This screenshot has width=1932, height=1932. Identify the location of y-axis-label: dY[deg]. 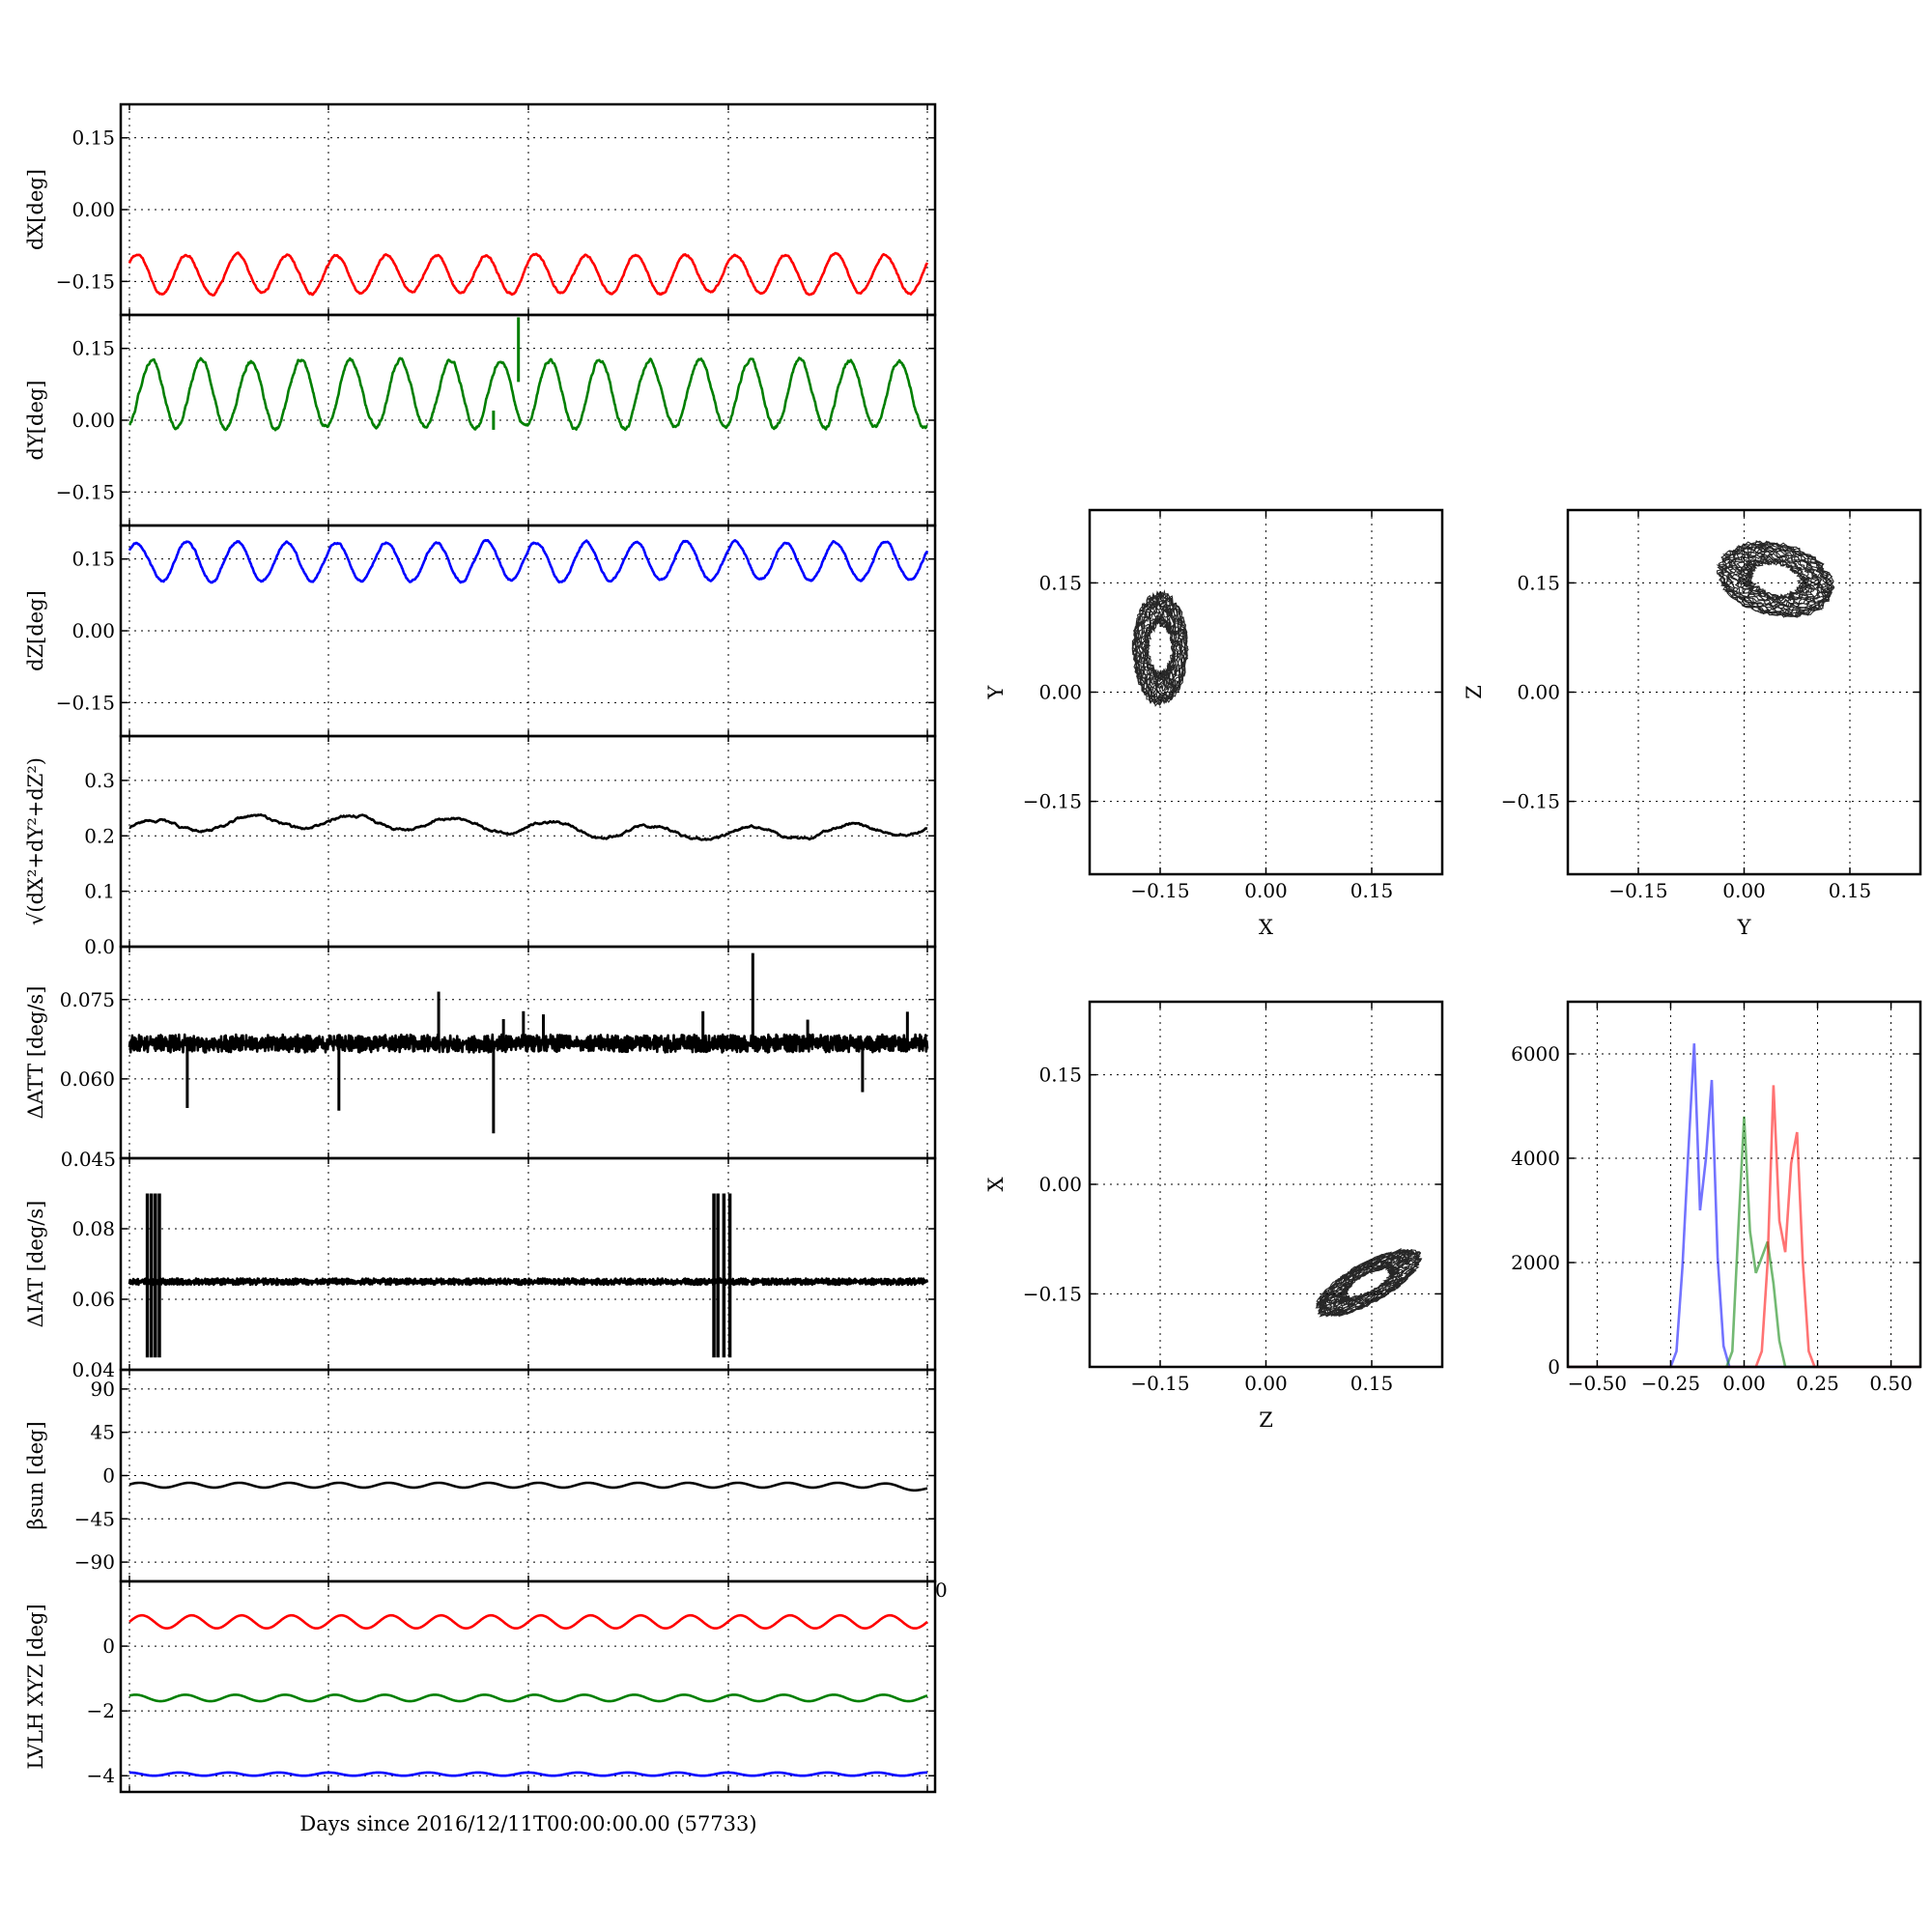
(35, 420).